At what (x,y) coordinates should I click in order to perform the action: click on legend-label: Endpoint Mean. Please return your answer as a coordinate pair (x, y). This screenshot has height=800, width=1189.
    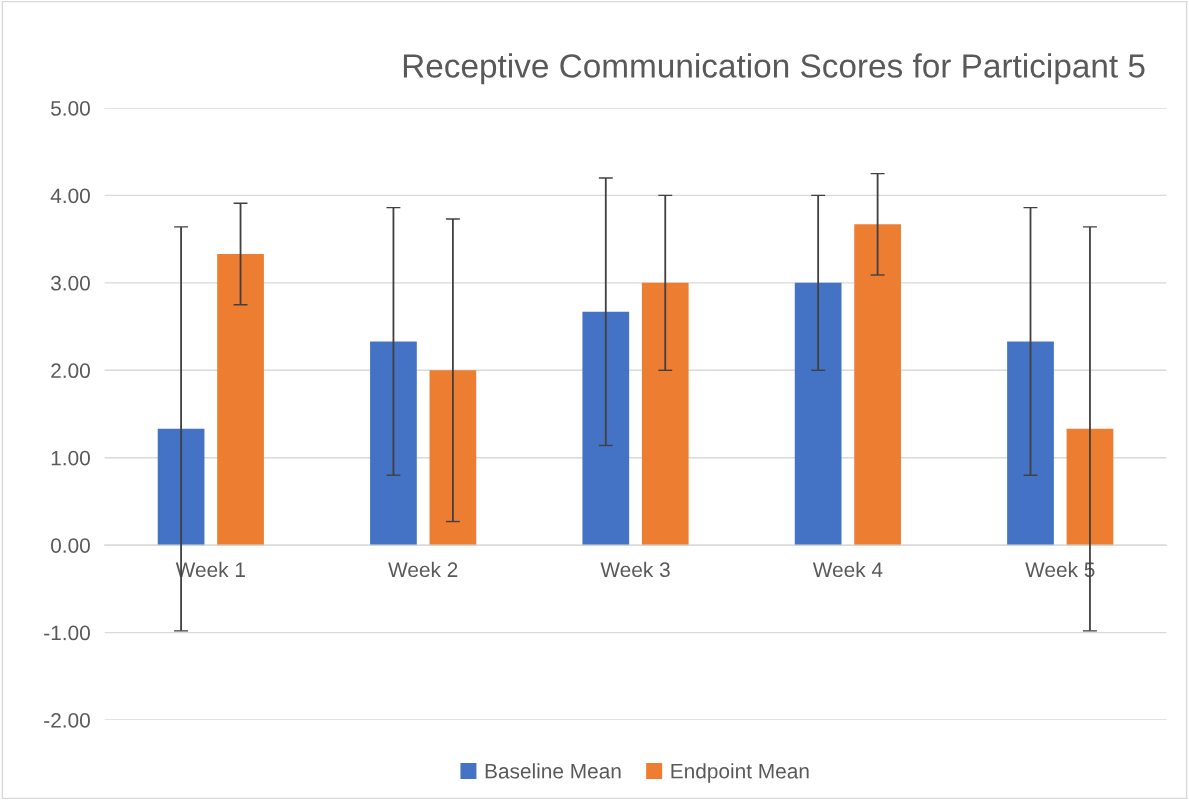
    Looking at the image, I should click on (740, 773).